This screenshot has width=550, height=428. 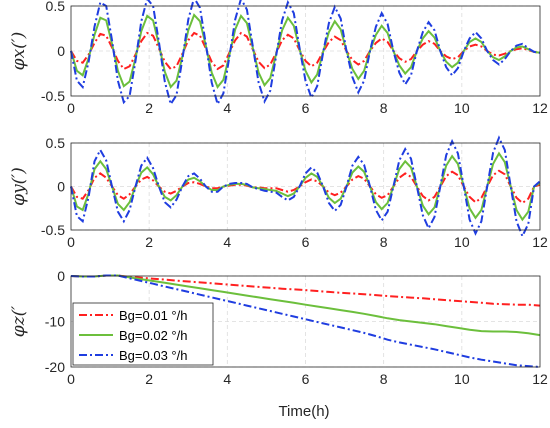 What do you see at coordinates (153, 315) in the screenshot?
I see `legend-label-1: Bg=0.01 °/h` at bounding box center [153, 315].